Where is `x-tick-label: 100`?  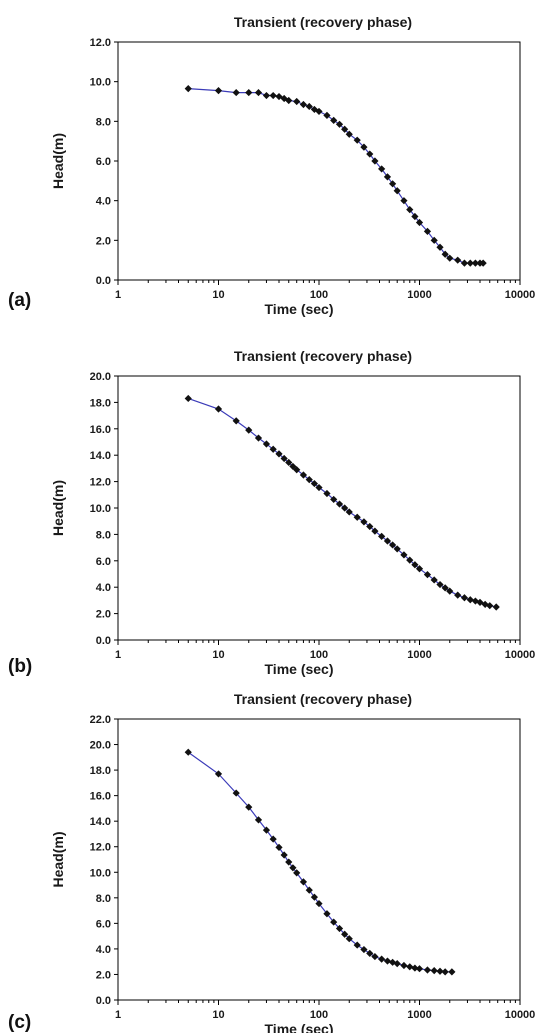 x-tick-label: 100 is located at coordinates (319, 1015).